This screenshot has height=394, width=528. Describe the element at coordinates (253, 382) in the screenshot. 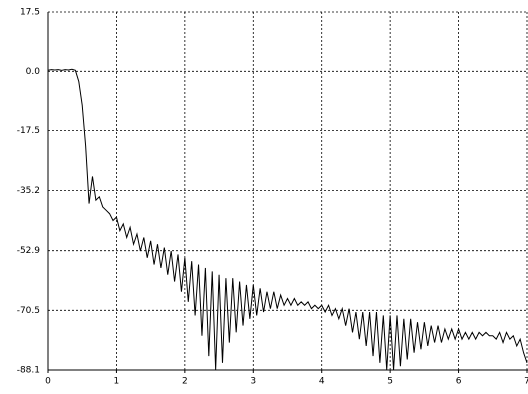

I see `x-tick-label: 3` at that location.